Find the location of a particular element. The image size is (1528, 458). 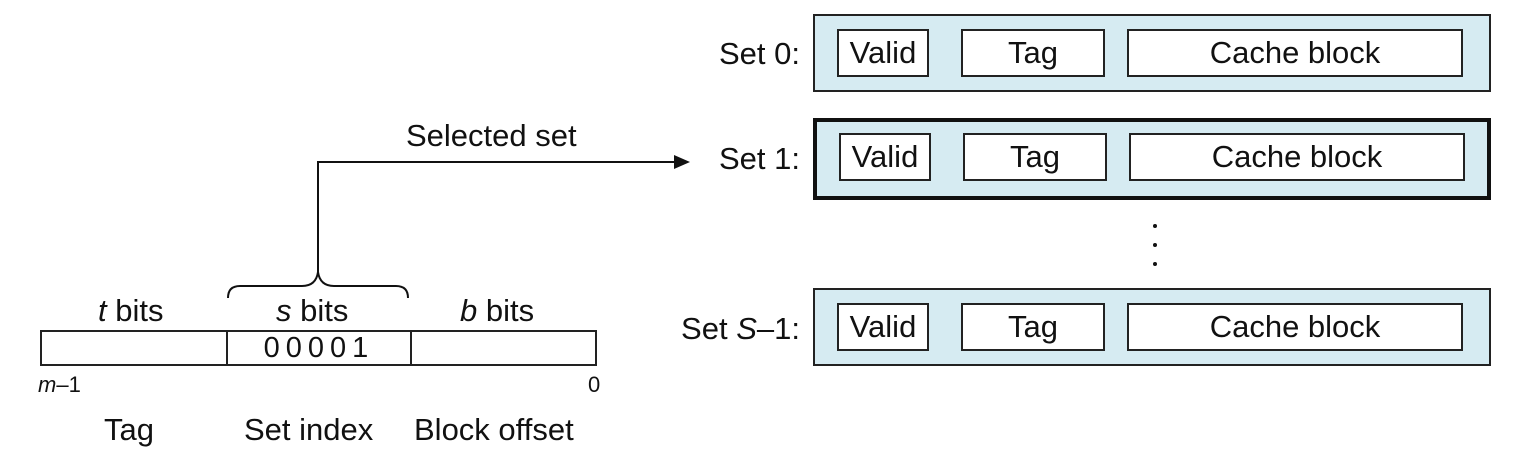

set-index-field-name: Set index is located at coordinates (309, 429).